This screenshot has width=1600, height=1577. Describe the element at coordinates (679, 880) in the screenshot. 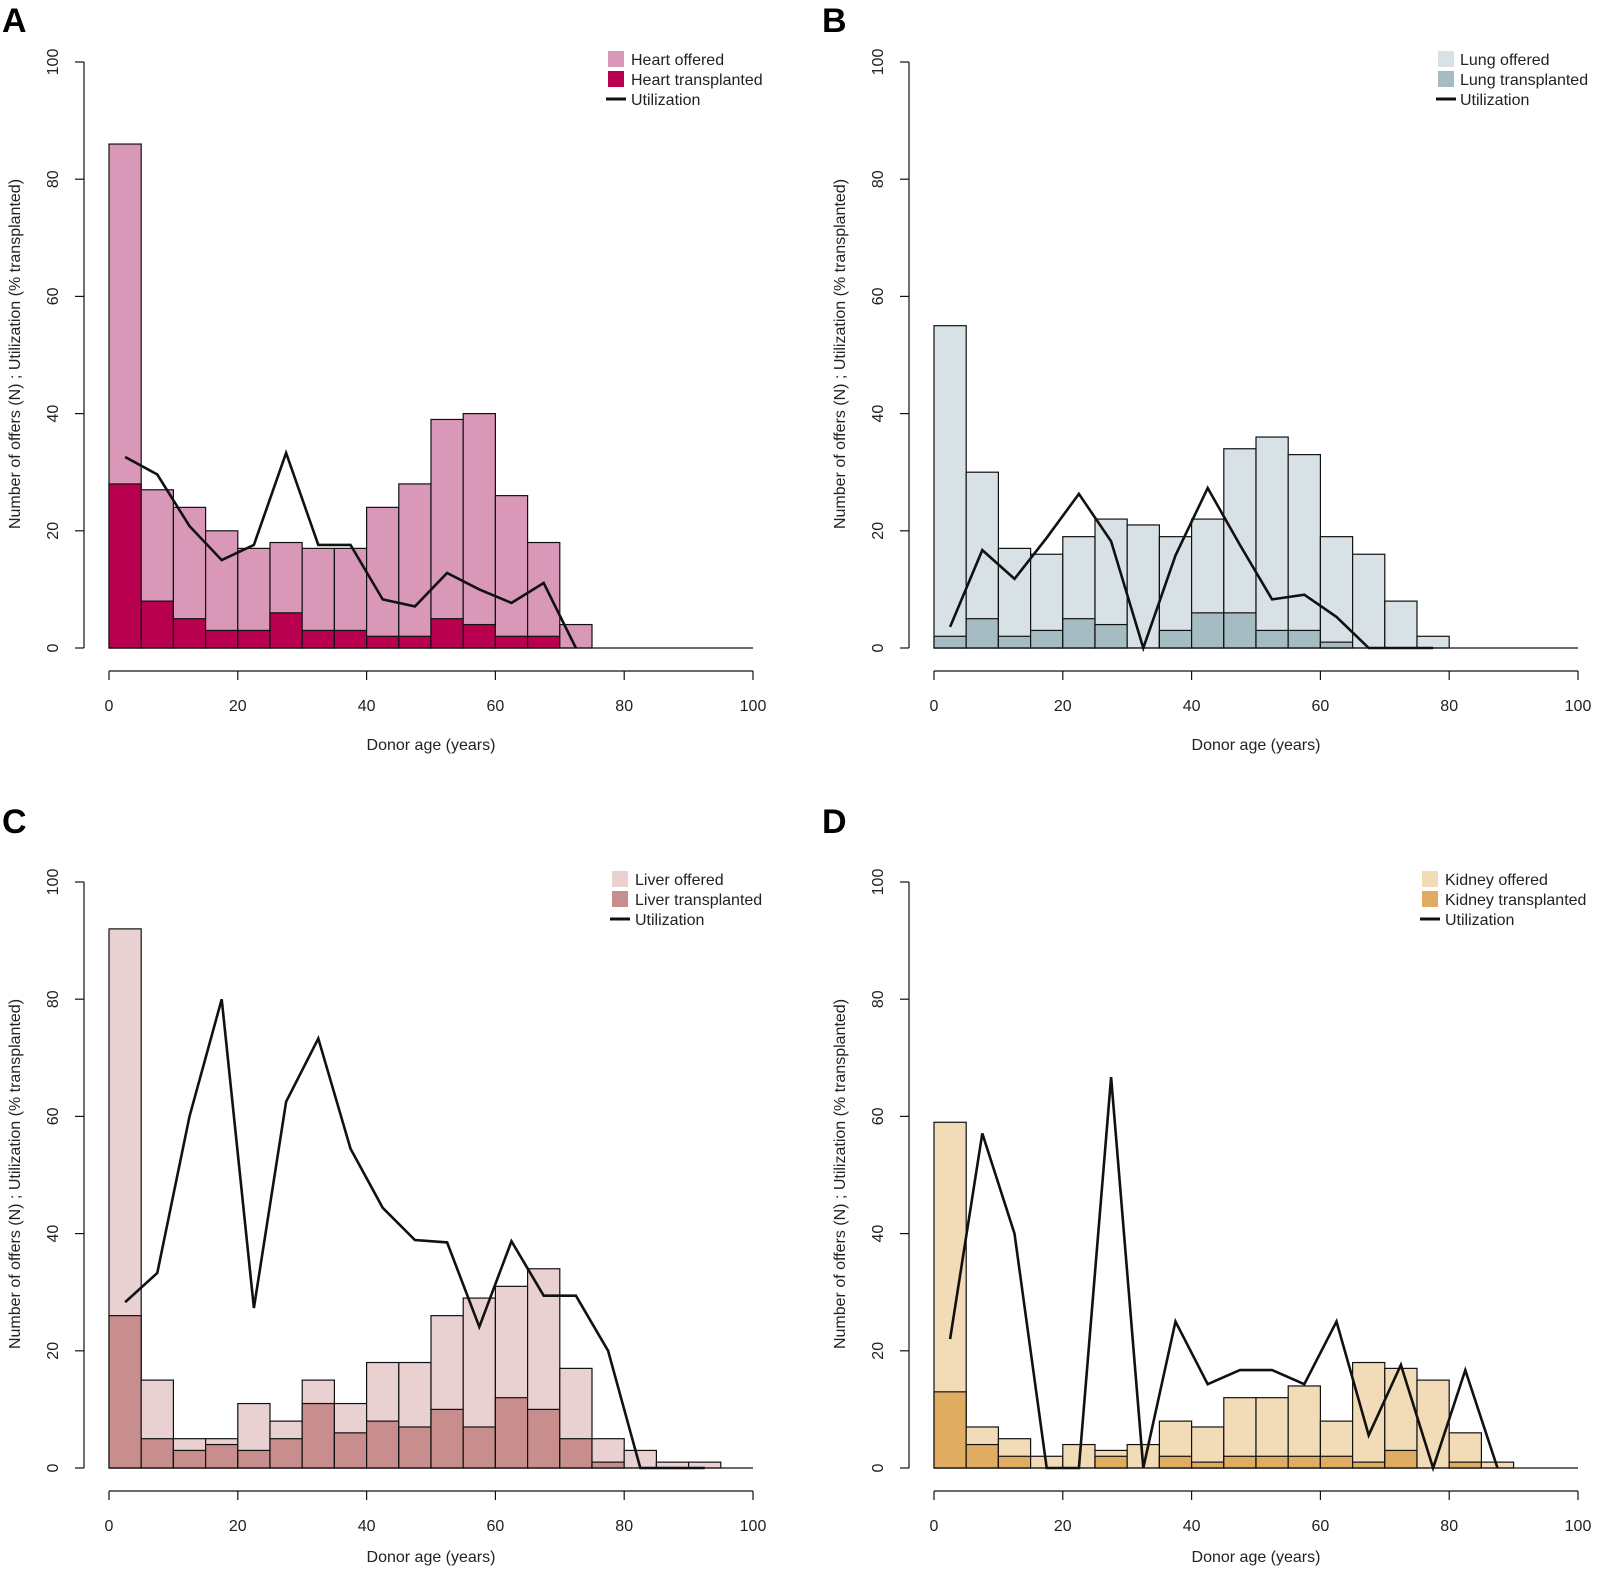

I see `legend-label-offered: Liver offered` at that location.